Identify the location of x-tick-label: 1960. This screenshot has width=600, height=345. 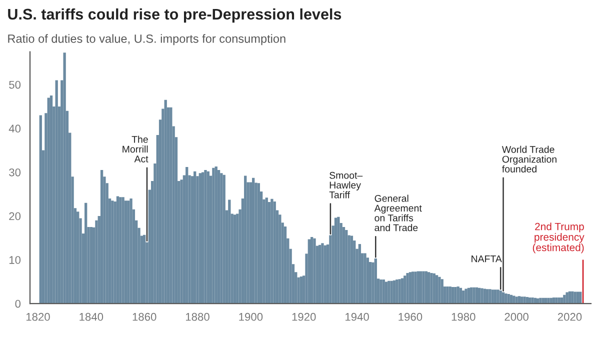
(410, 316).